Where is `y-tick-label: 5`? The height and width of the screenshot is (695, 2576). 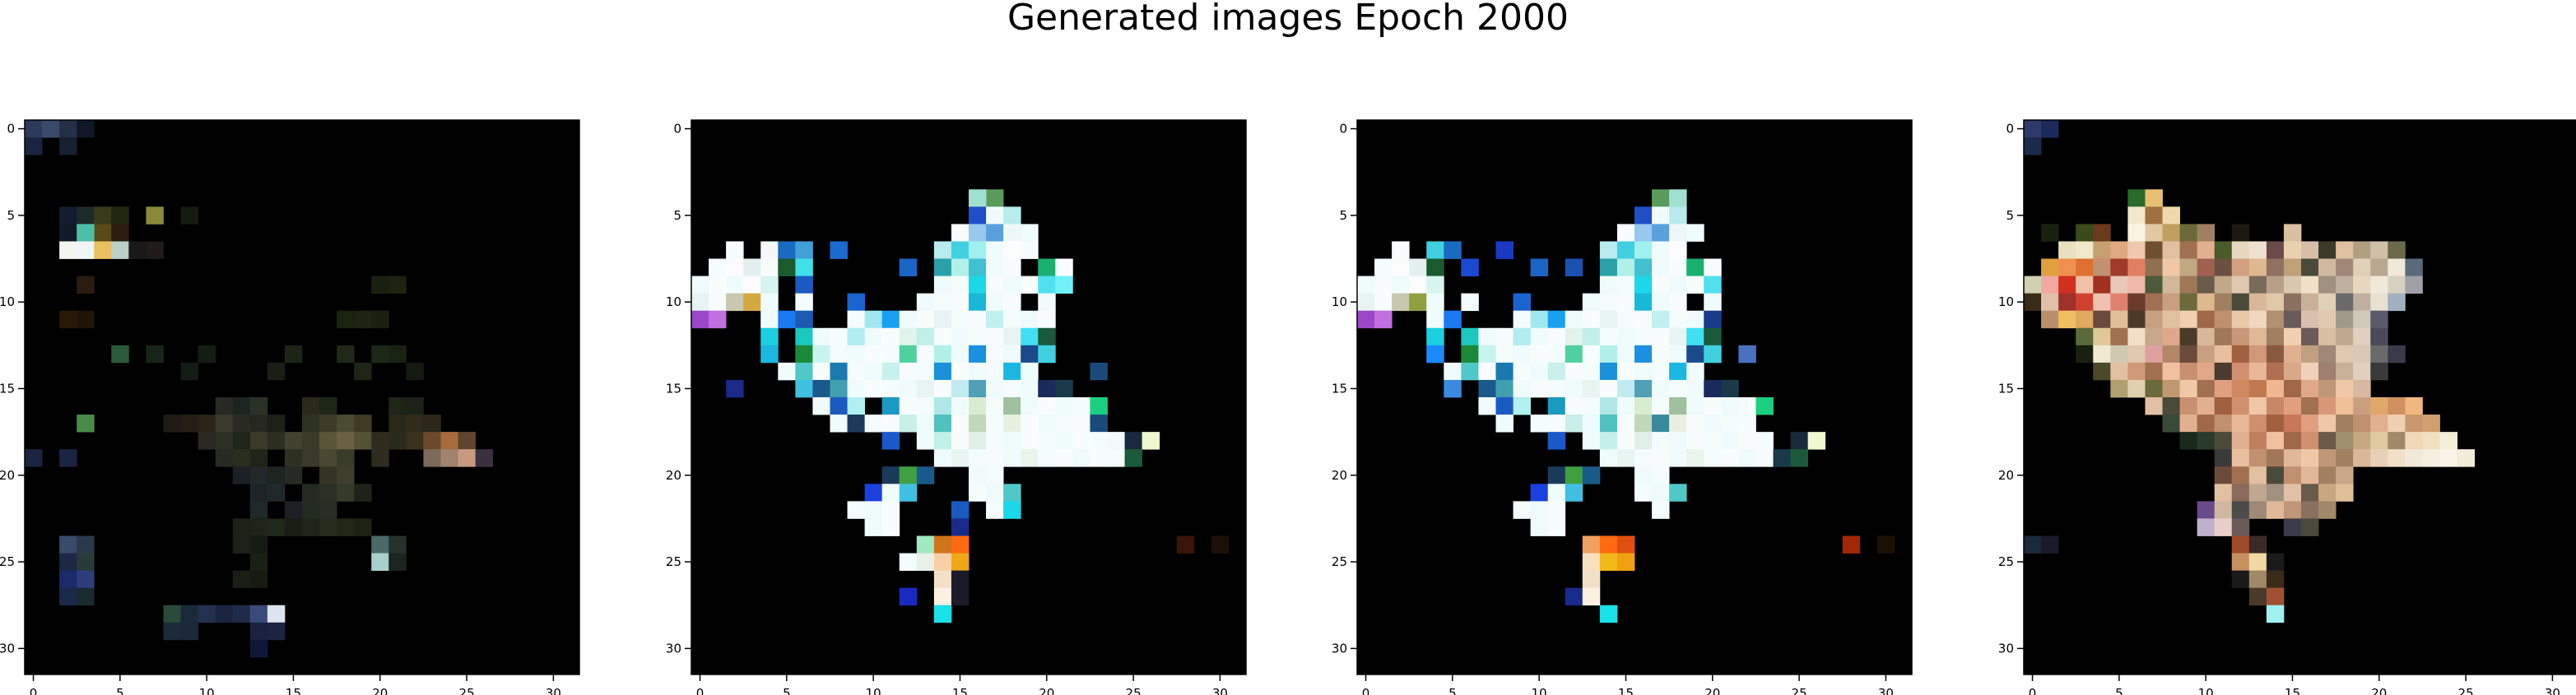 y-tick-label: 5 is located at coordinates (1343, 215).